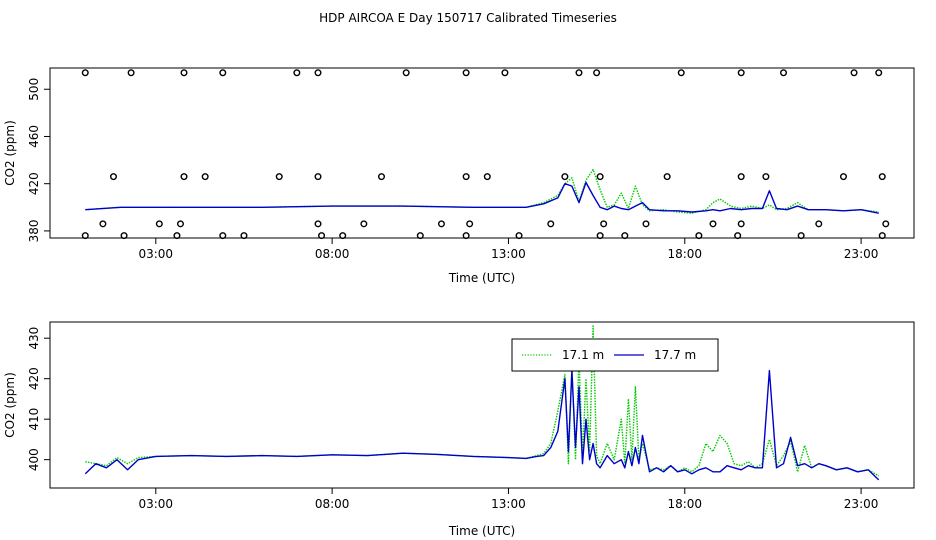 This screenshot has height=540, width=936. Describe the element at coordinates (38, 399) in the screenshot. I see `bottom-y-axis: 400 410 420 430` at that location.